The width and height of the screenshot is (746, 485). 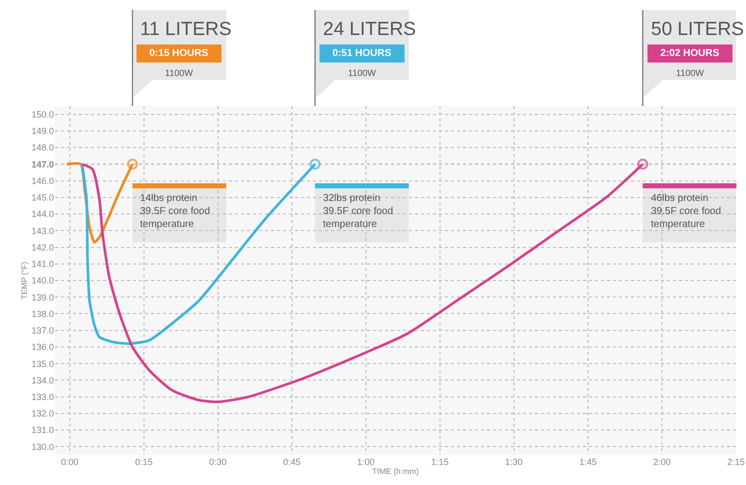 I want to click on text: 2:02 HOURS, so click(x=690, y=53).